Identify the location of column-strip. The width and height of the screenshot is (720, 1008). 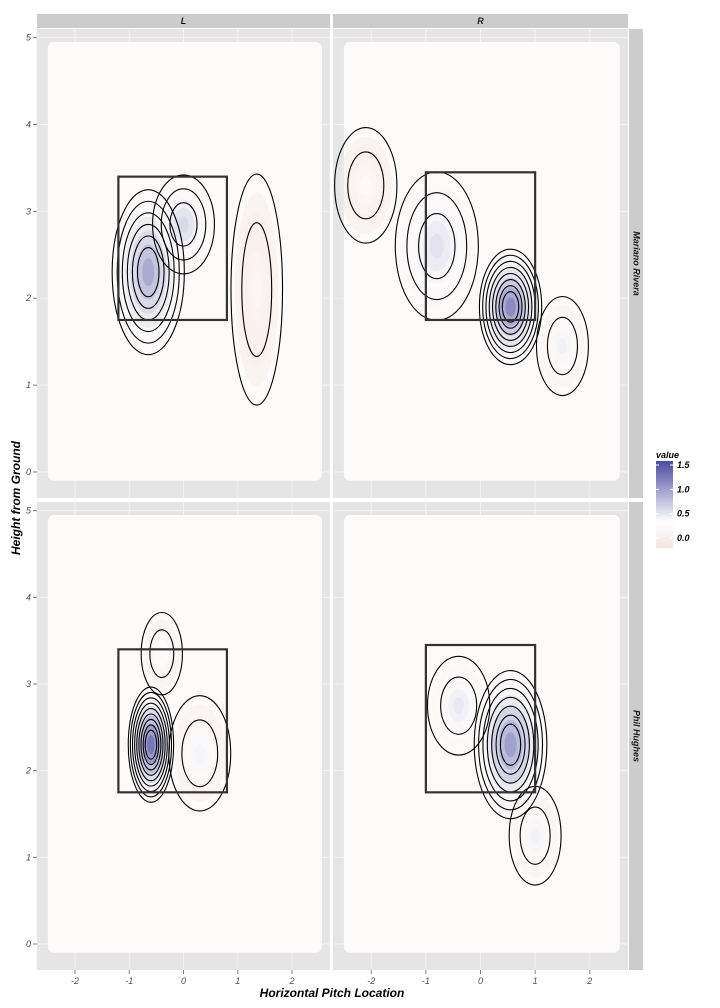
(183, 21).